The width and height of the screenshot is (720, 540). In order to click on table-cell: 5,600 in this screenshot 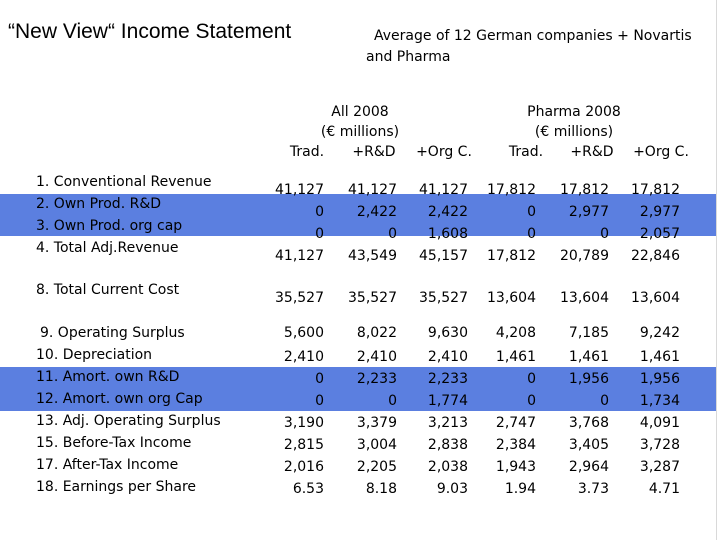, I will do `click(303, 333)`.